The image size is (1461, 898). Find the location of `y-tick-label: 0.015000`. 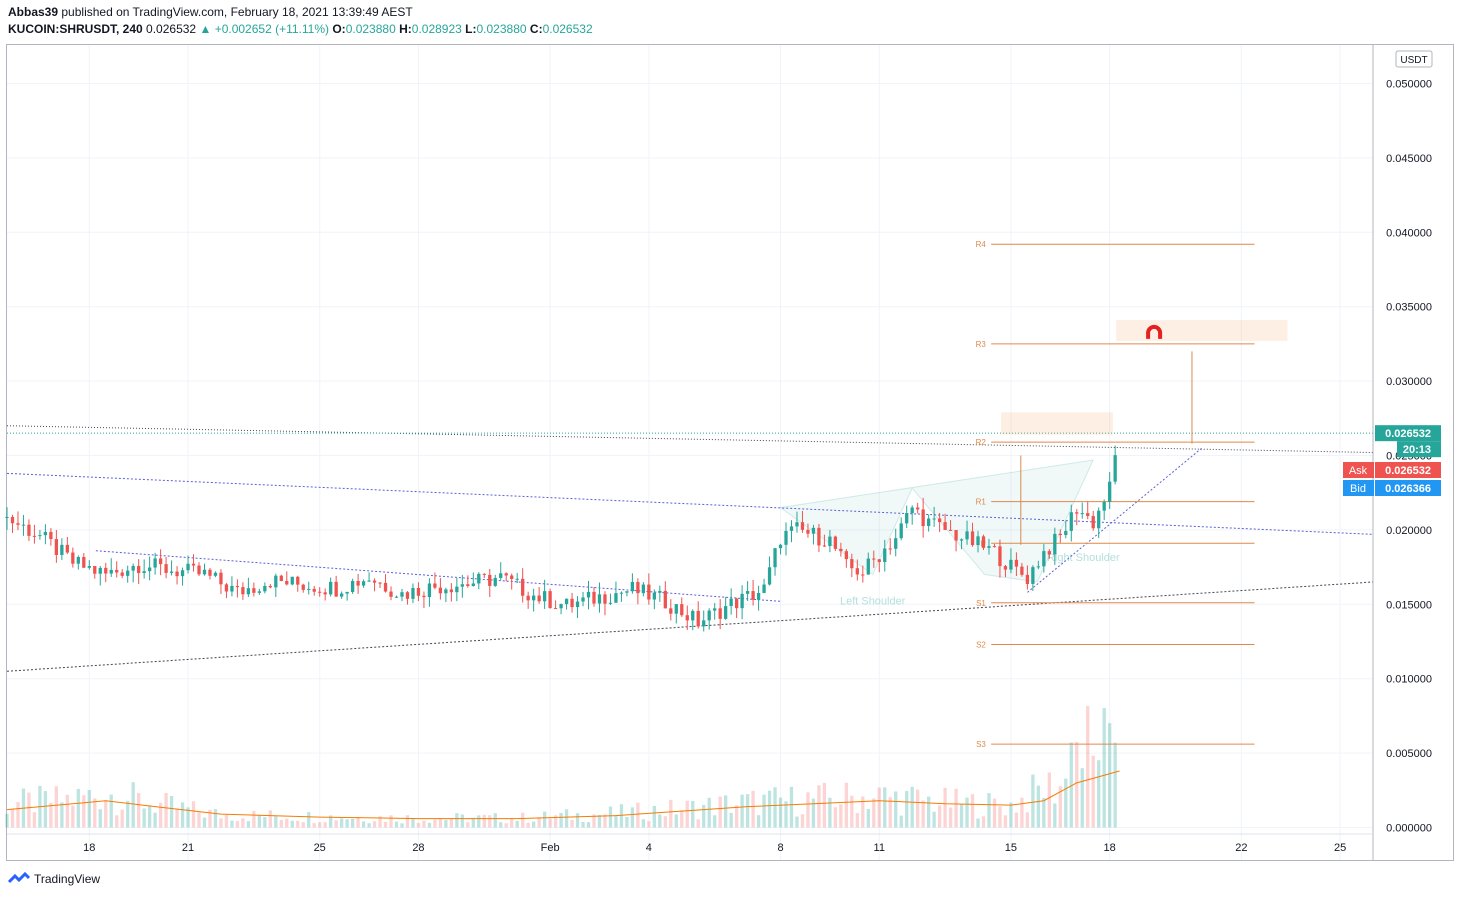

y-tick-label: 0.015000 is located at coordinates (1409, 605).